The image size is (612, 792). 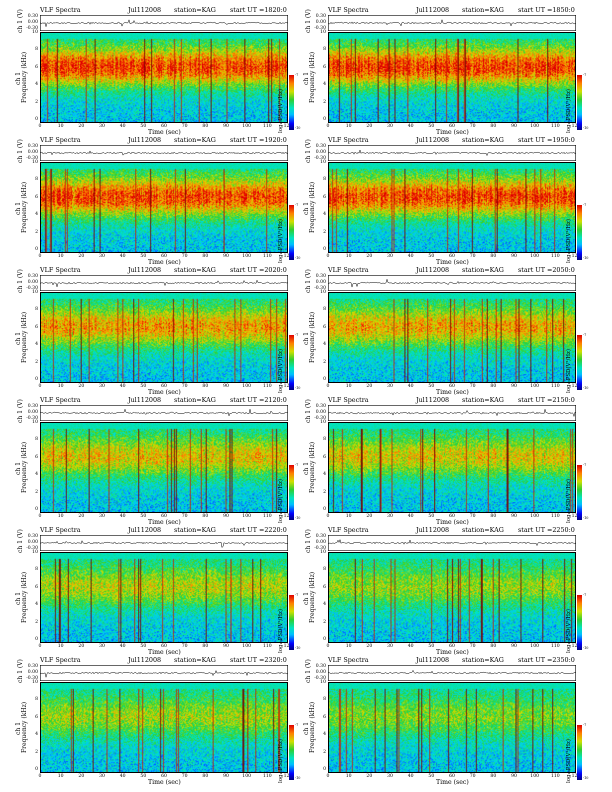 What do you see at coordinates (431, 126) in the screenshot?
I see `time-tick-label: 50` at bounding box center [431, 126].